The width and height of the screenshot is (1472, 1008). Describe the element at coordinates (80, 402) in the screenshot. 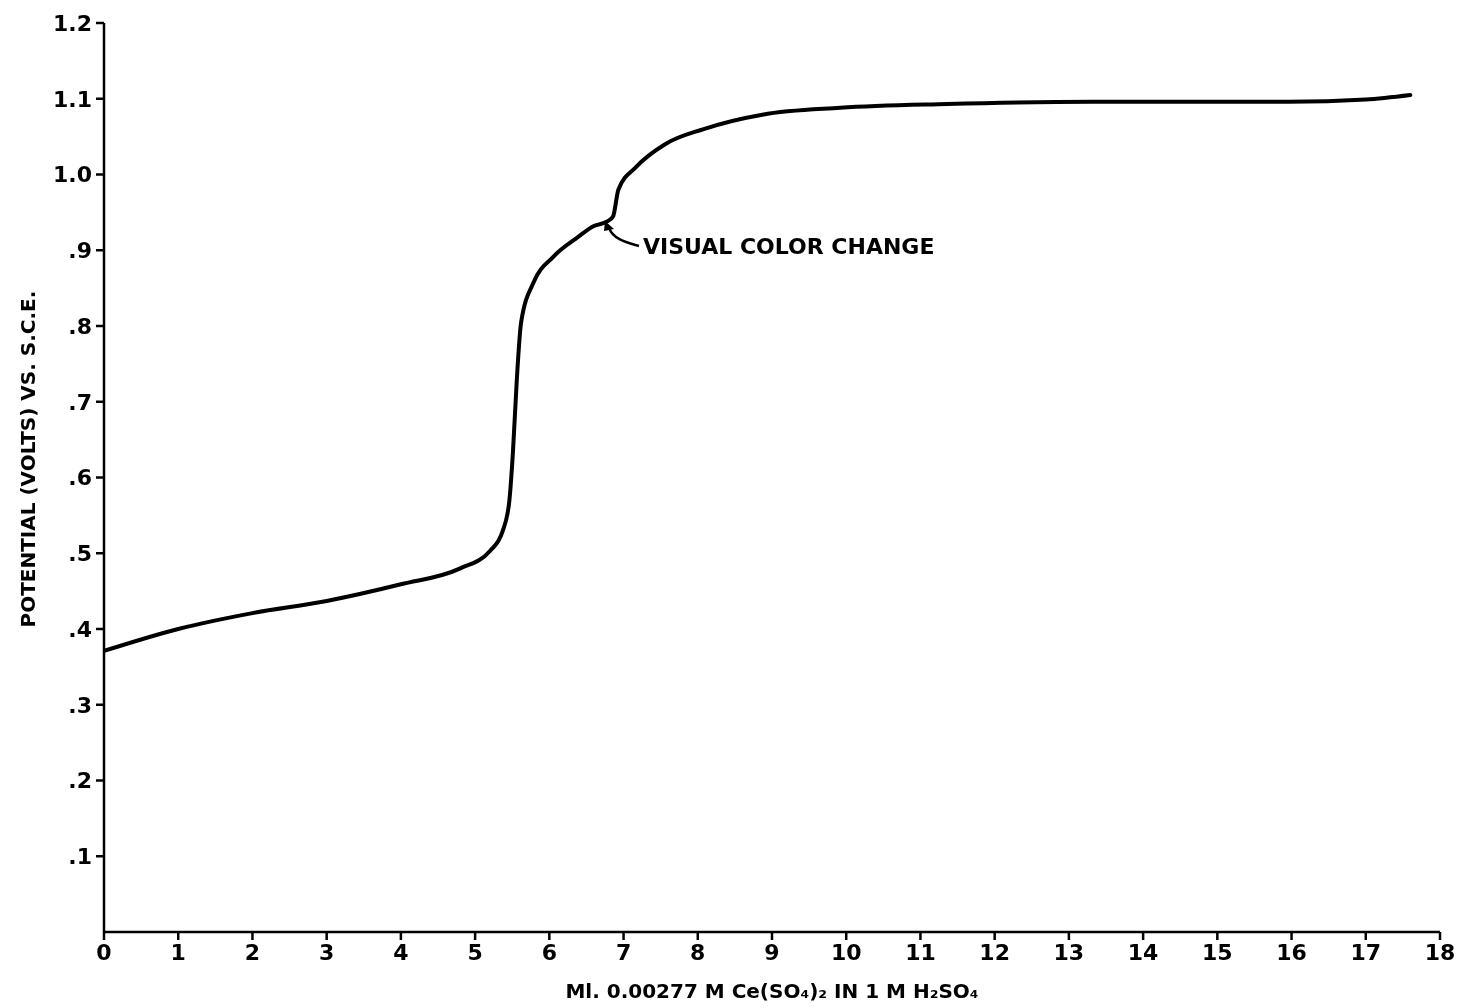

I see `y-tick-label: .7` at that location.